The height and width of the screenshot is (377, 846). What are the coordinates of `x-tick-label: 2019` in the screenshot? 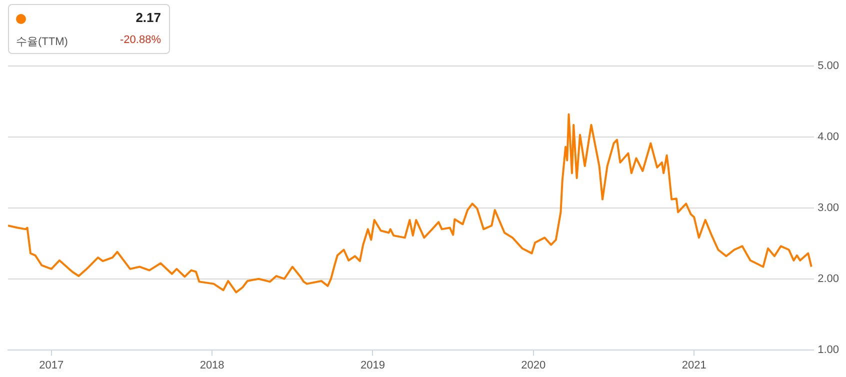 It's located at (372, 365).